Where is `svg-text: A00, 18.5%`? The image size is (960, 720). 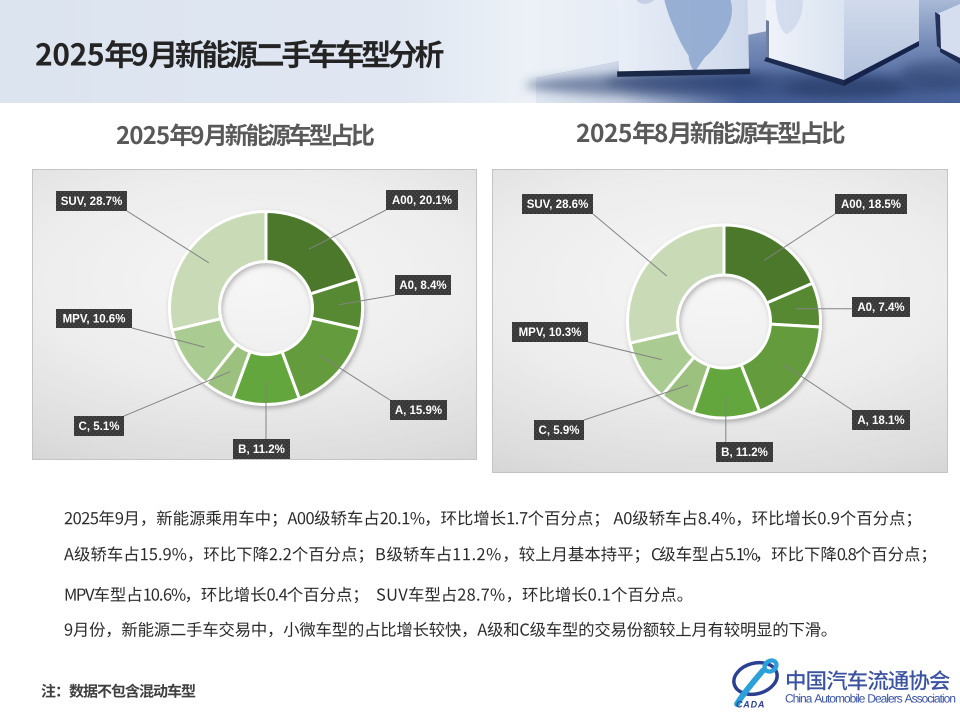
svg-text: A00, 18.5% is located at coordinates (871, 205).